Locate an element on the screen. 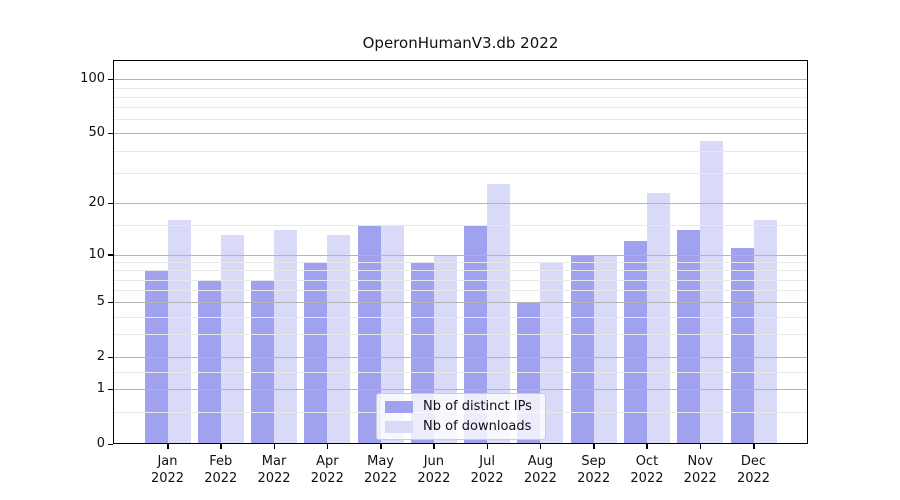  x-tick-label-jan: Jan 2022 is located at coordinates (167, 470).